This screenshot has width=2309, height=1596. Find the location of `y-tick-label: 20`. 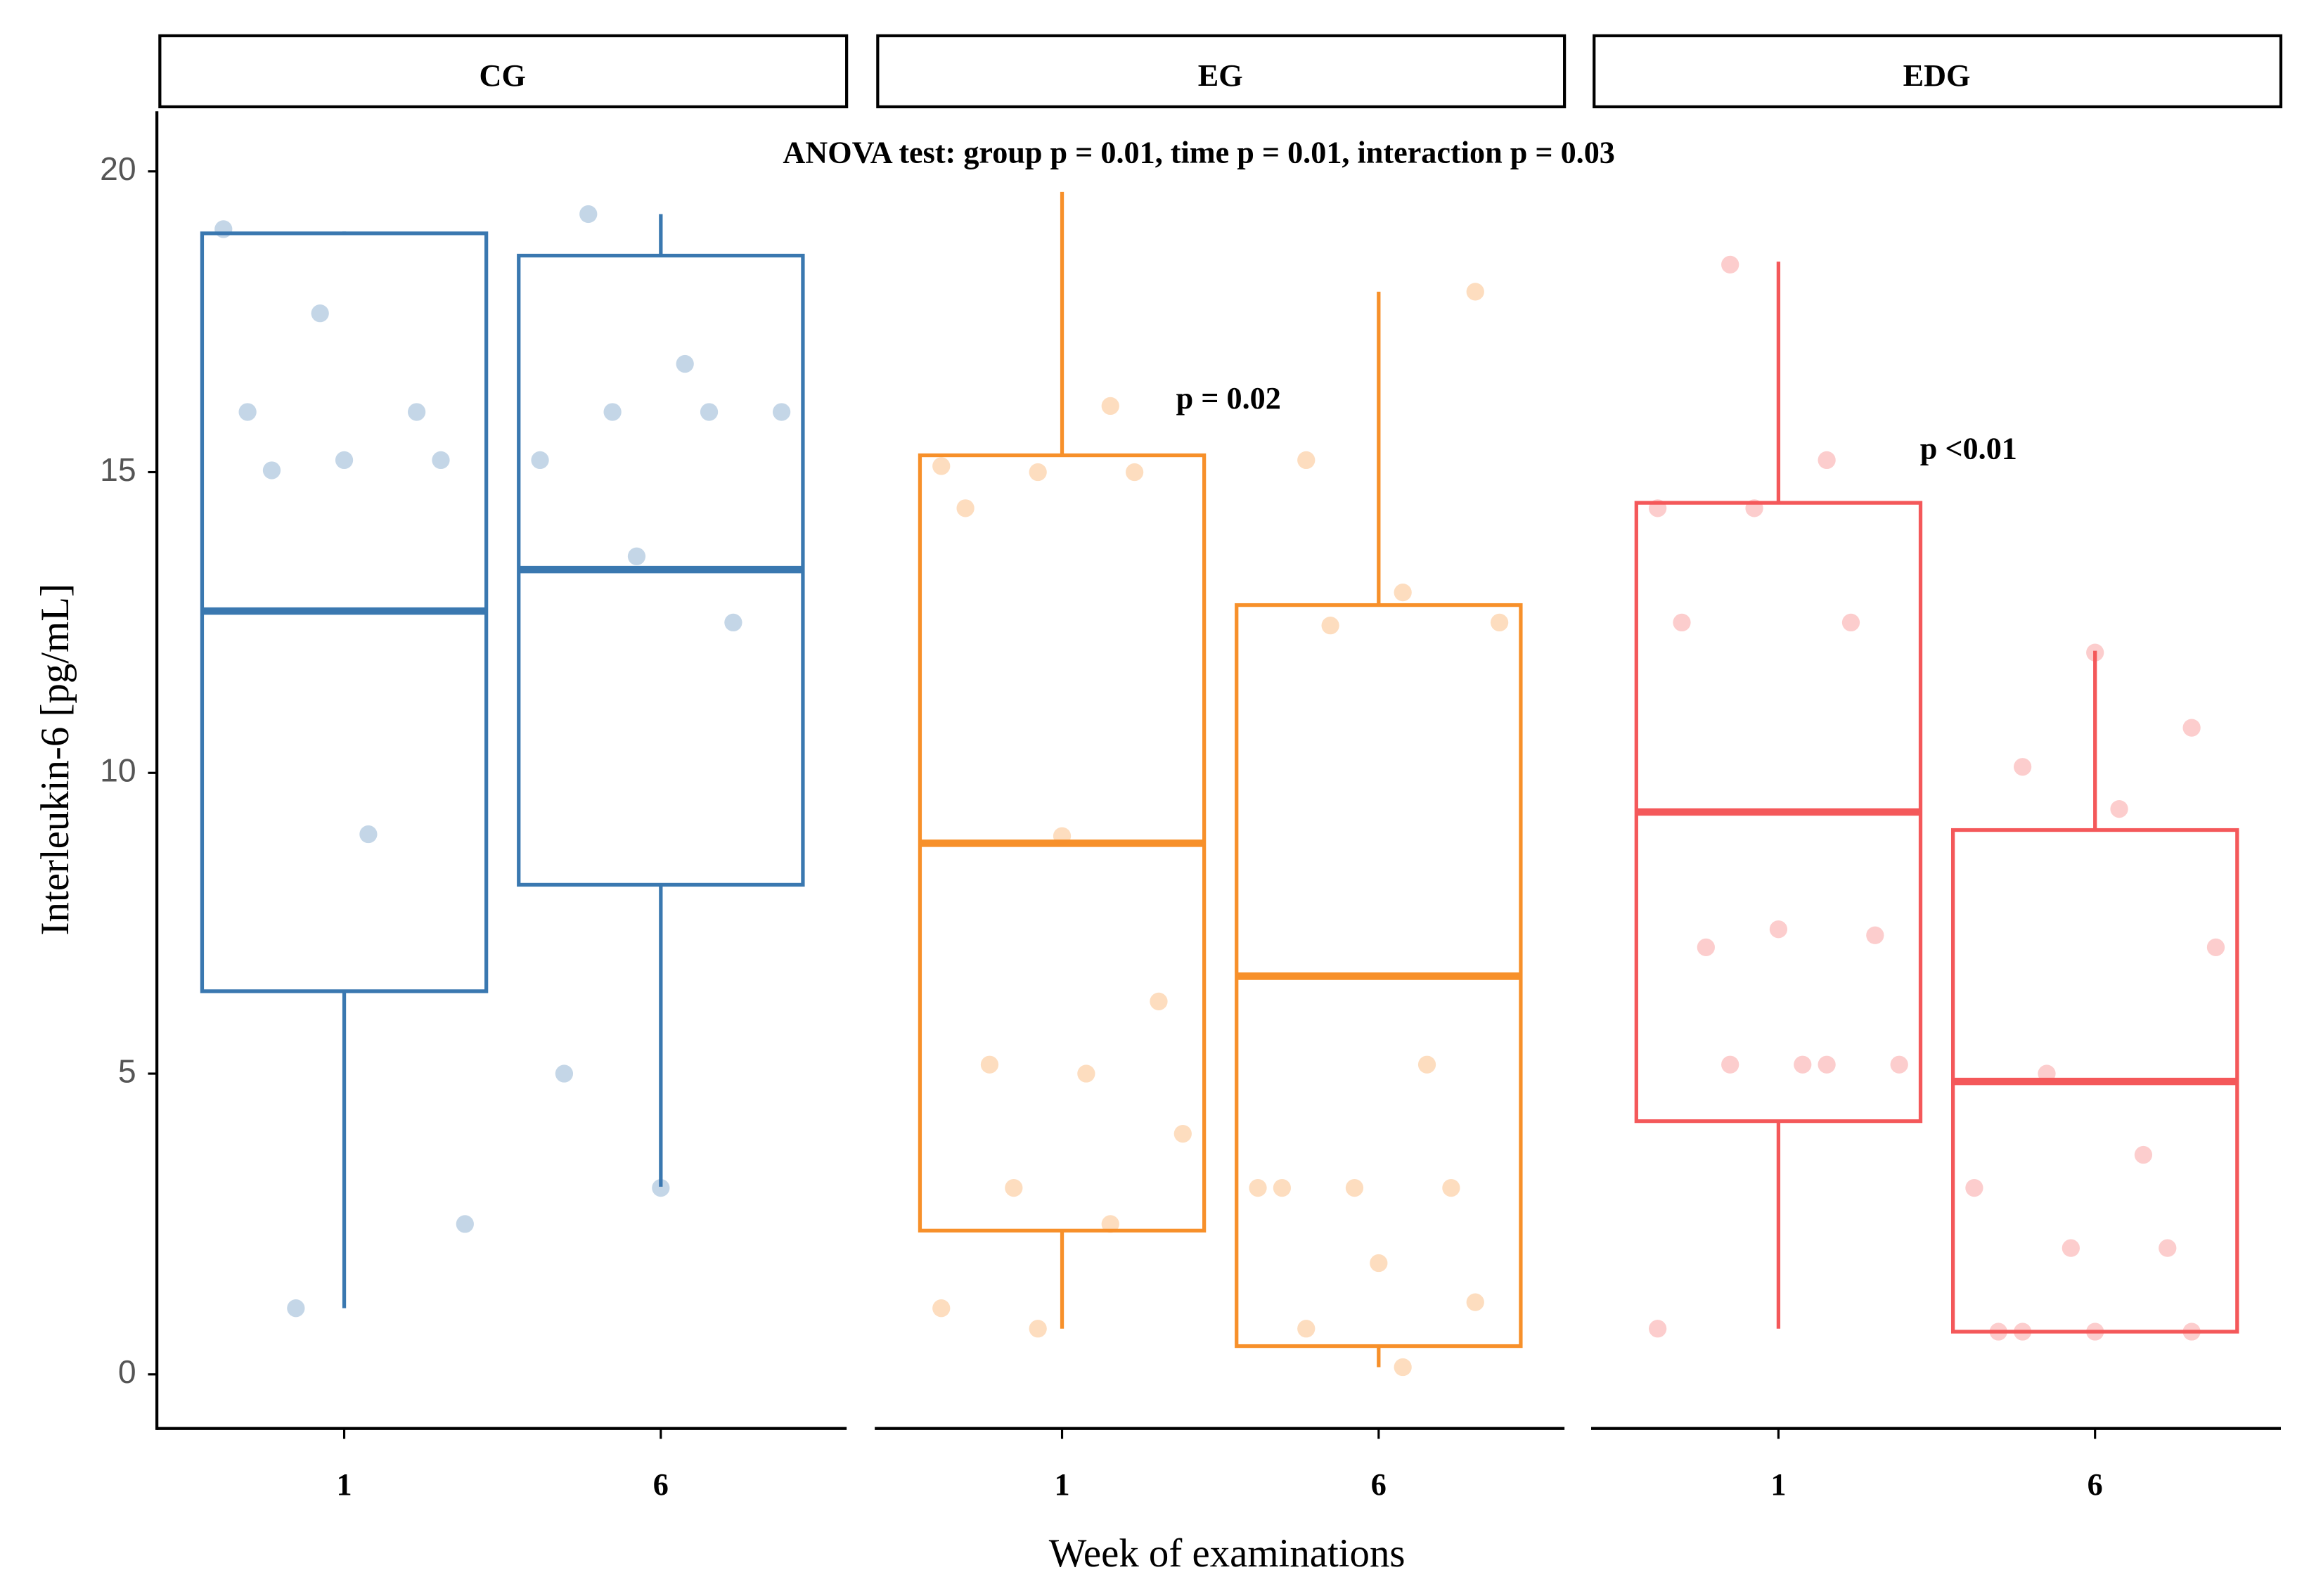

y-tick-label: 20 is located at coordinates (118, 168).